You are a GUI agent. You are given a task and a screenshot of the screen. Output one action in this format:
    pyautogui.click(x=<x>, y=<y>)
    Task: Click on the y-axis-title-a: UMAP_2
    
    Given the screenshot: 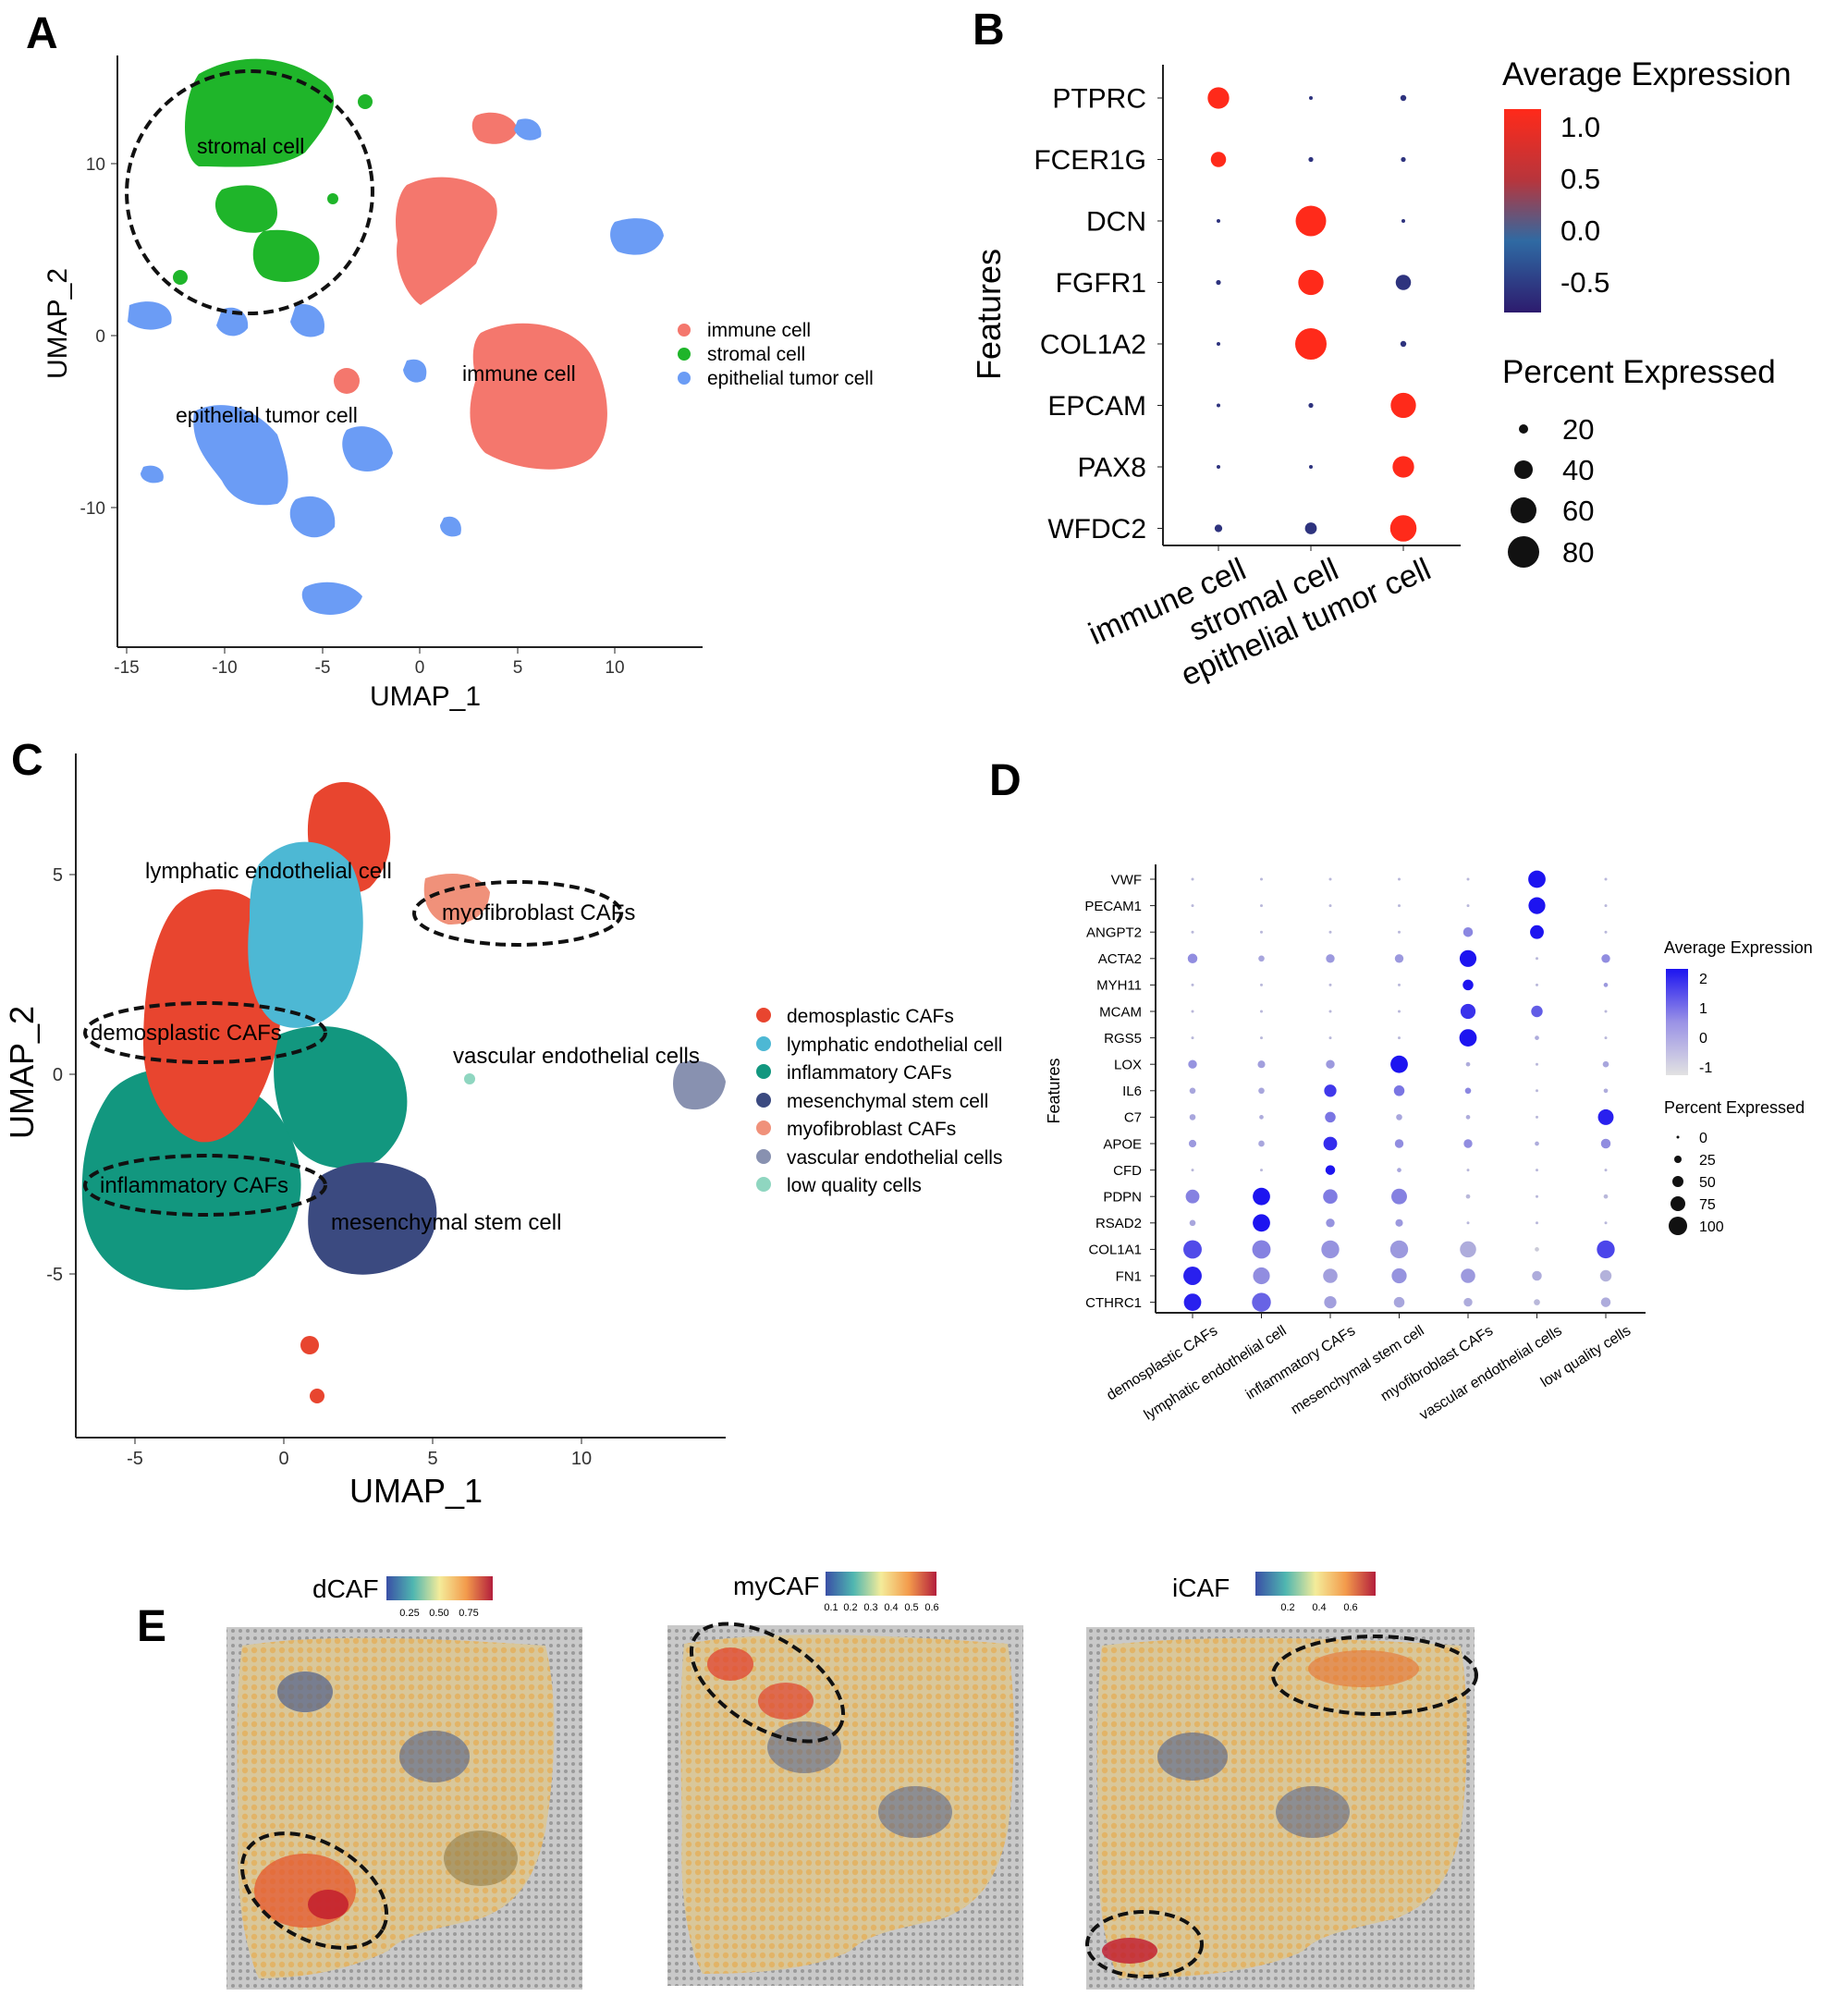 What is the action you would take?
    pyautogui.click(x=58, y=324)
    